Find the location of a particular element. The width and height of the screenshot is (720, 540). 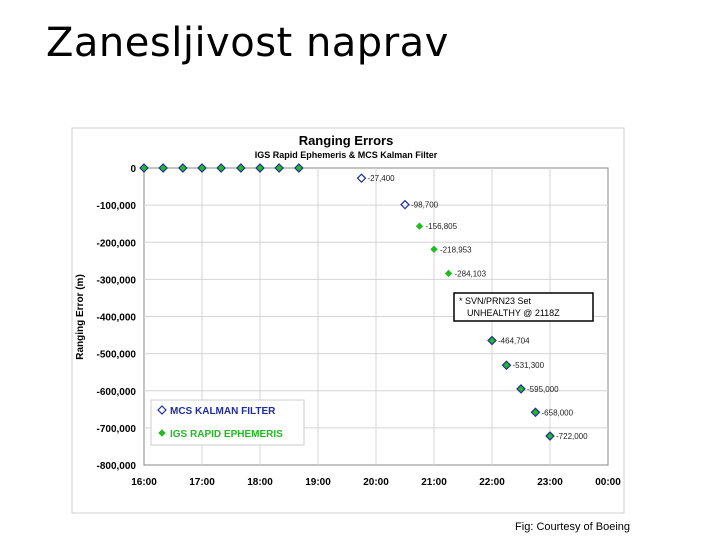

x-tick-label: 00:00 is located at coordinates (608, 482).